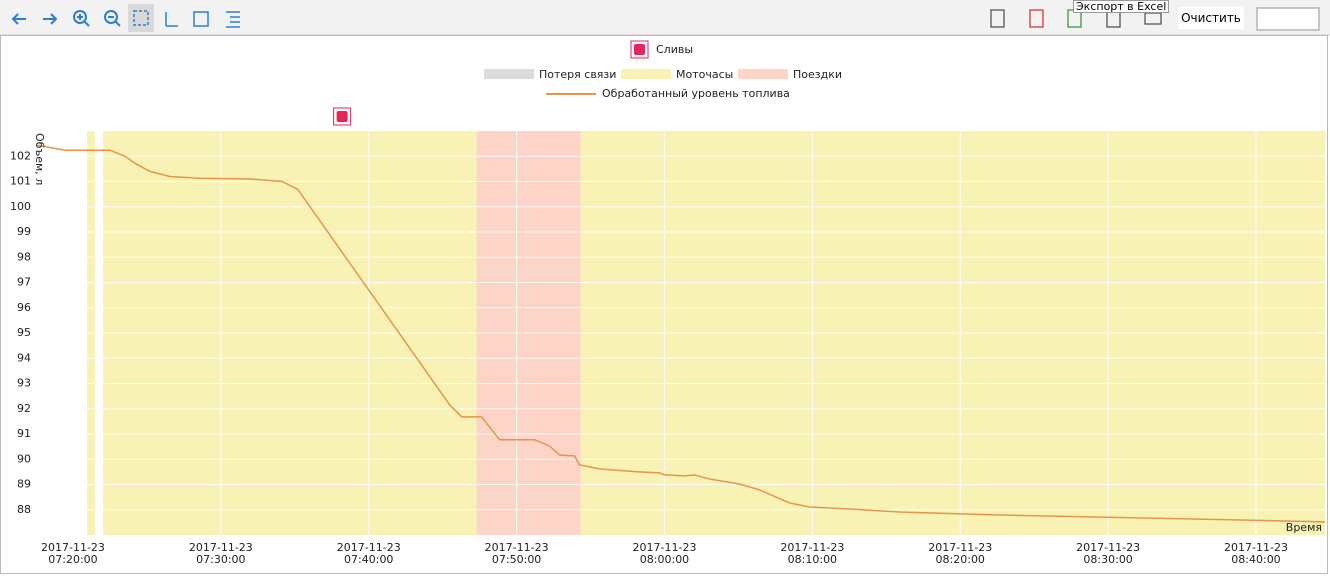  Describe the element at coordinates (1256, 553) in the screenshot. I see `x-tick-label: 2017-11-23 08:40:00` at that location.